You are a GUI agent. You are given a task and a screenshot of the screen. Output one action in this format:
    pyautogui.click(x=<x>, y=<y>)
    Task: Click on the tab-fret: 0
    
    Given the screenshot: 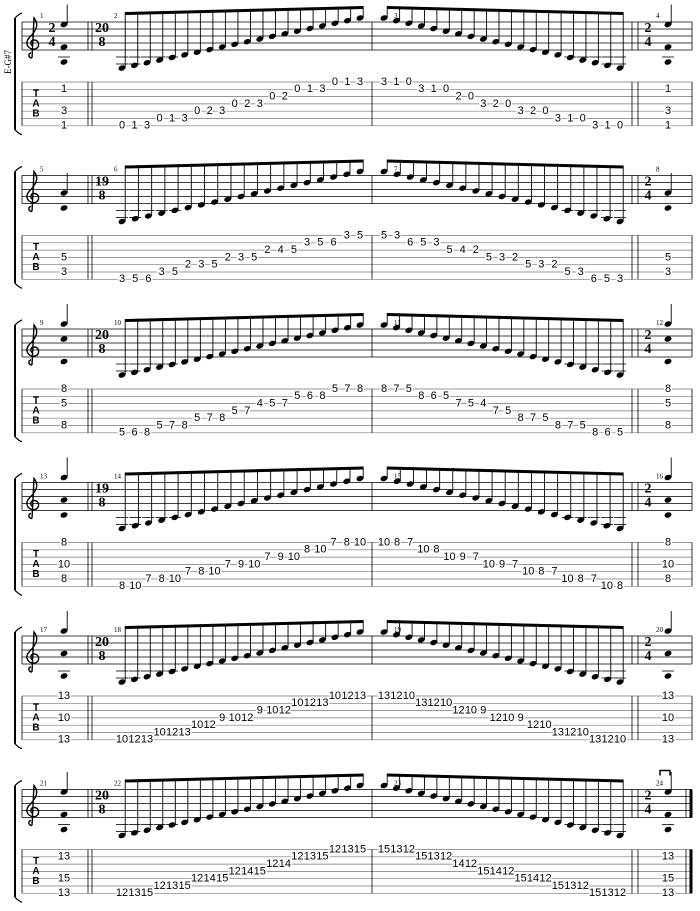 What is the action you would take?
    pyautogui.click(x=297, y=89)
    